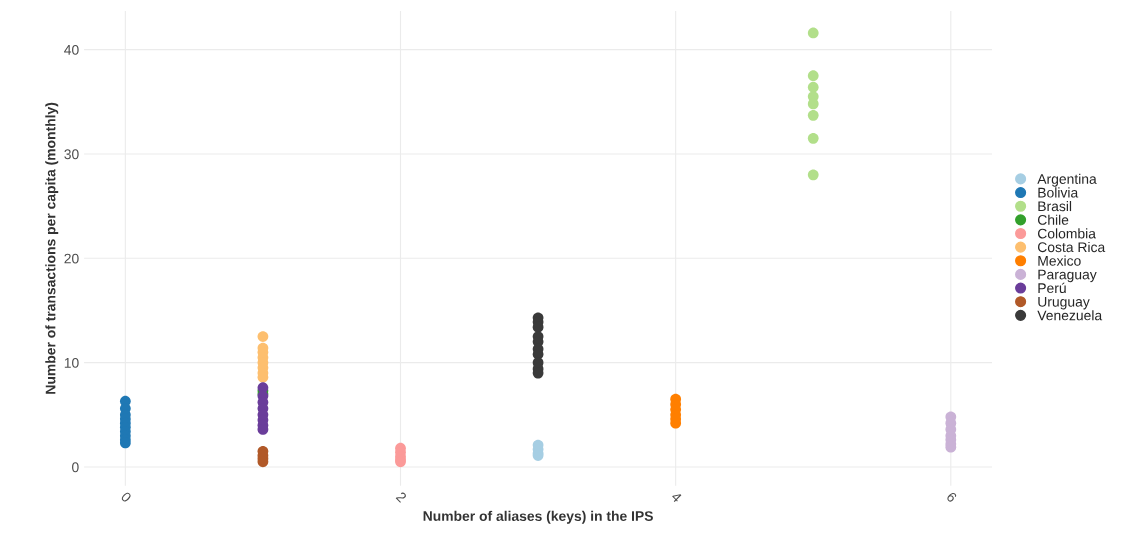  I want to click on y-tick-label: 0, so click(75, 467).